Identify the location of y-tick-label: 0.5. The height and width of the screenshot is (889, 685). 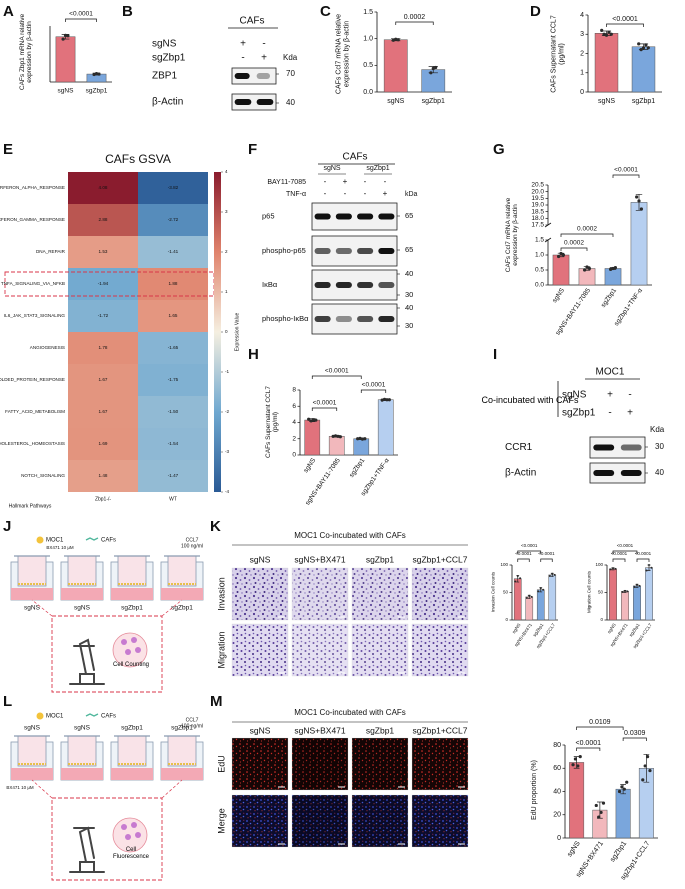
(368, 65).